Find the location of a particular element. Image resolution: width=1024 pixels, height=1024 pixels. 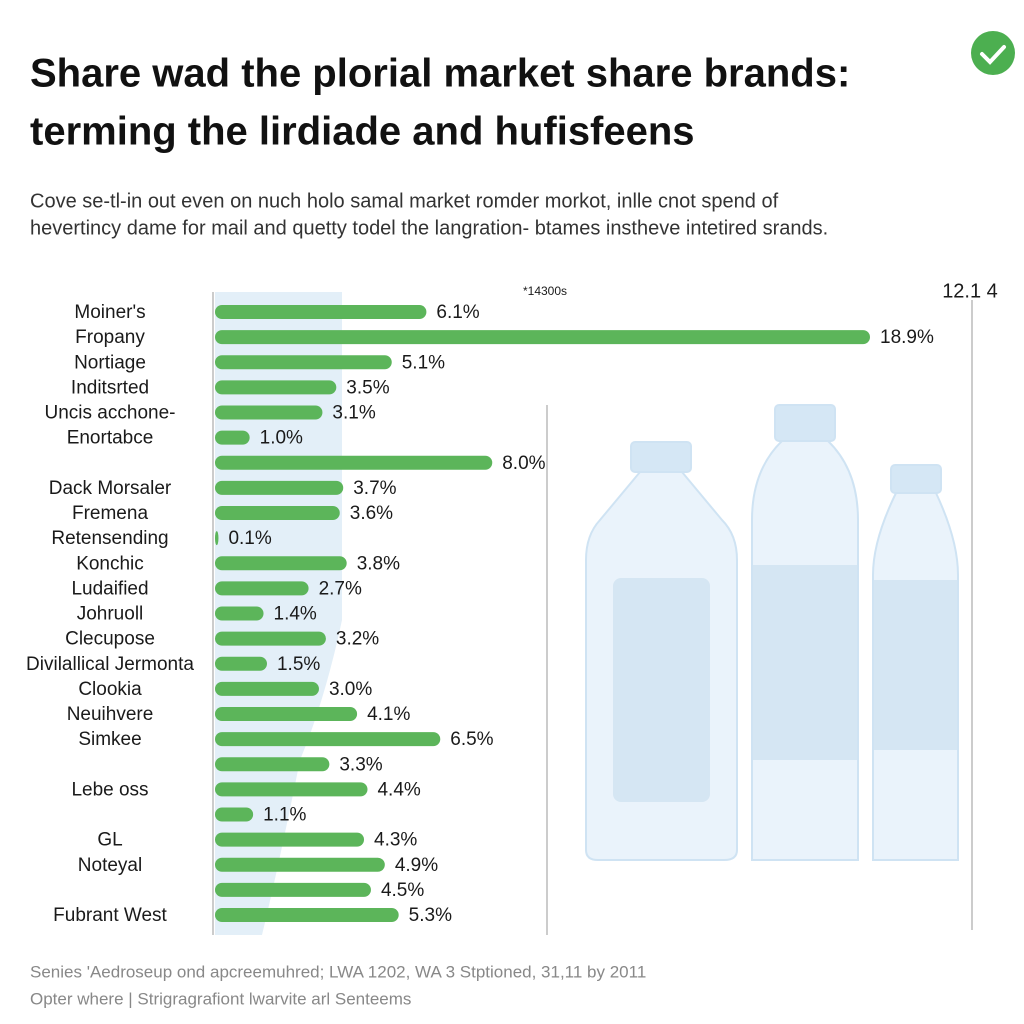

category-label: Enortabce is located at coordinates (110, 438).